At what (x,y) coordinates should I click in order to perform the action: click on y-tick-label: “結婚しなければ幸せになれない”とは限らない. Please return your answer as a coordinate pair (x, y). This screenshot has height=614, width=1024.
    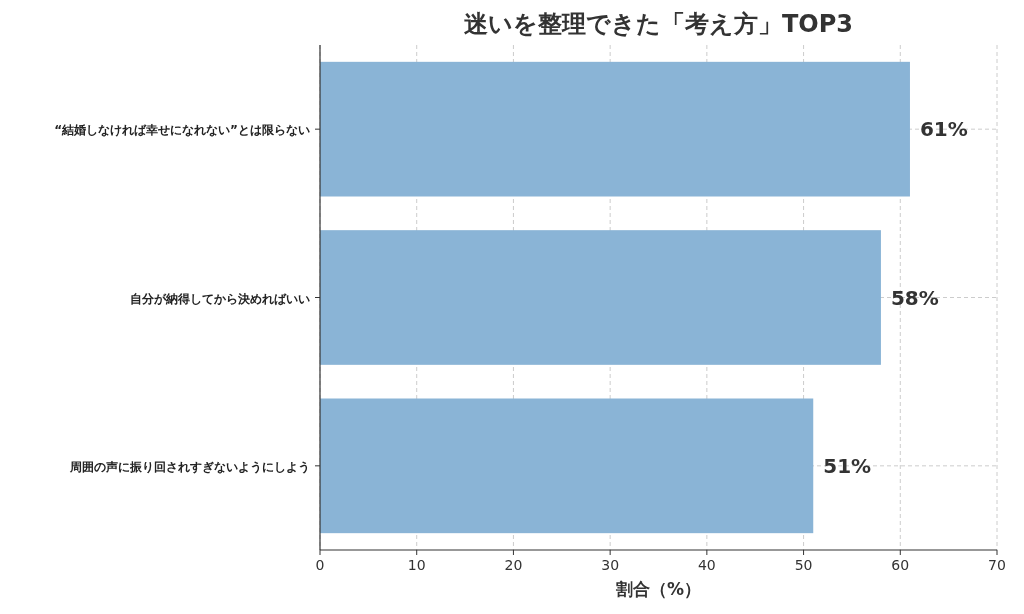
    Looking at the image, I should click on (182, 130).